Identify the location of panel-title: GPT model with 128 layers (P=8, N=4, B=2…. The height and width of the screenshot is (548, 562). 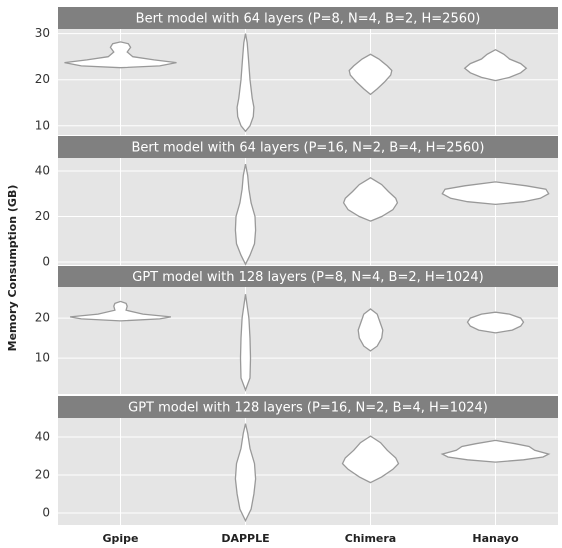
(307, 277).